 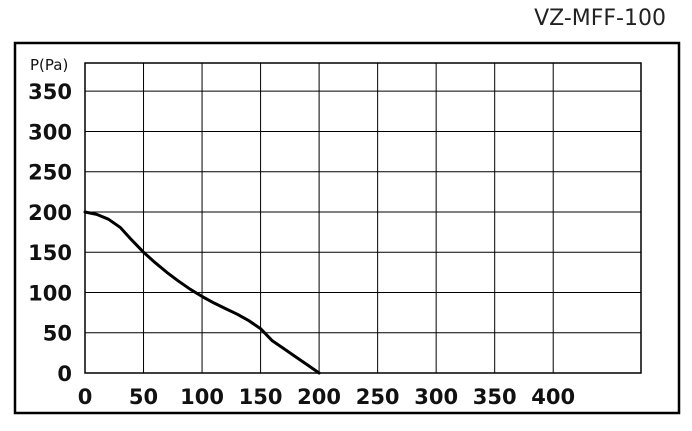 What do you see at coordinates (50, 253) in the screenshot?
I see `y-tick-label: 150` at bounding box center [50, 253].